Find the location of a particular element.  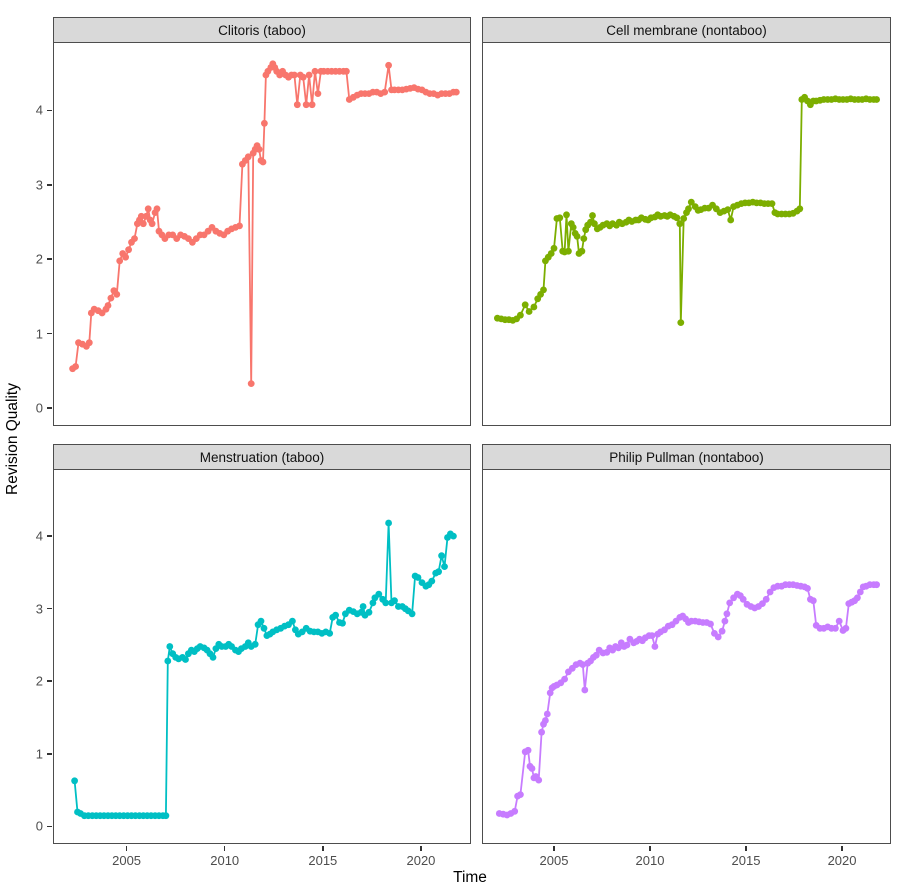

y-axis-title: Revision Quality is located at coordinates (12, 439).